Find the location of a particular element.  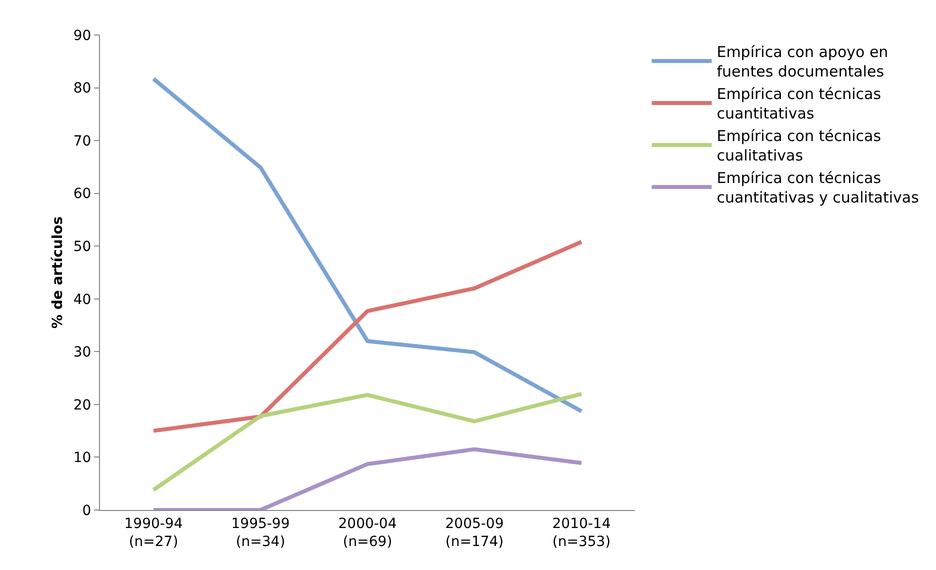

y-tick-label: 10 is located at coordinates (82, 458).